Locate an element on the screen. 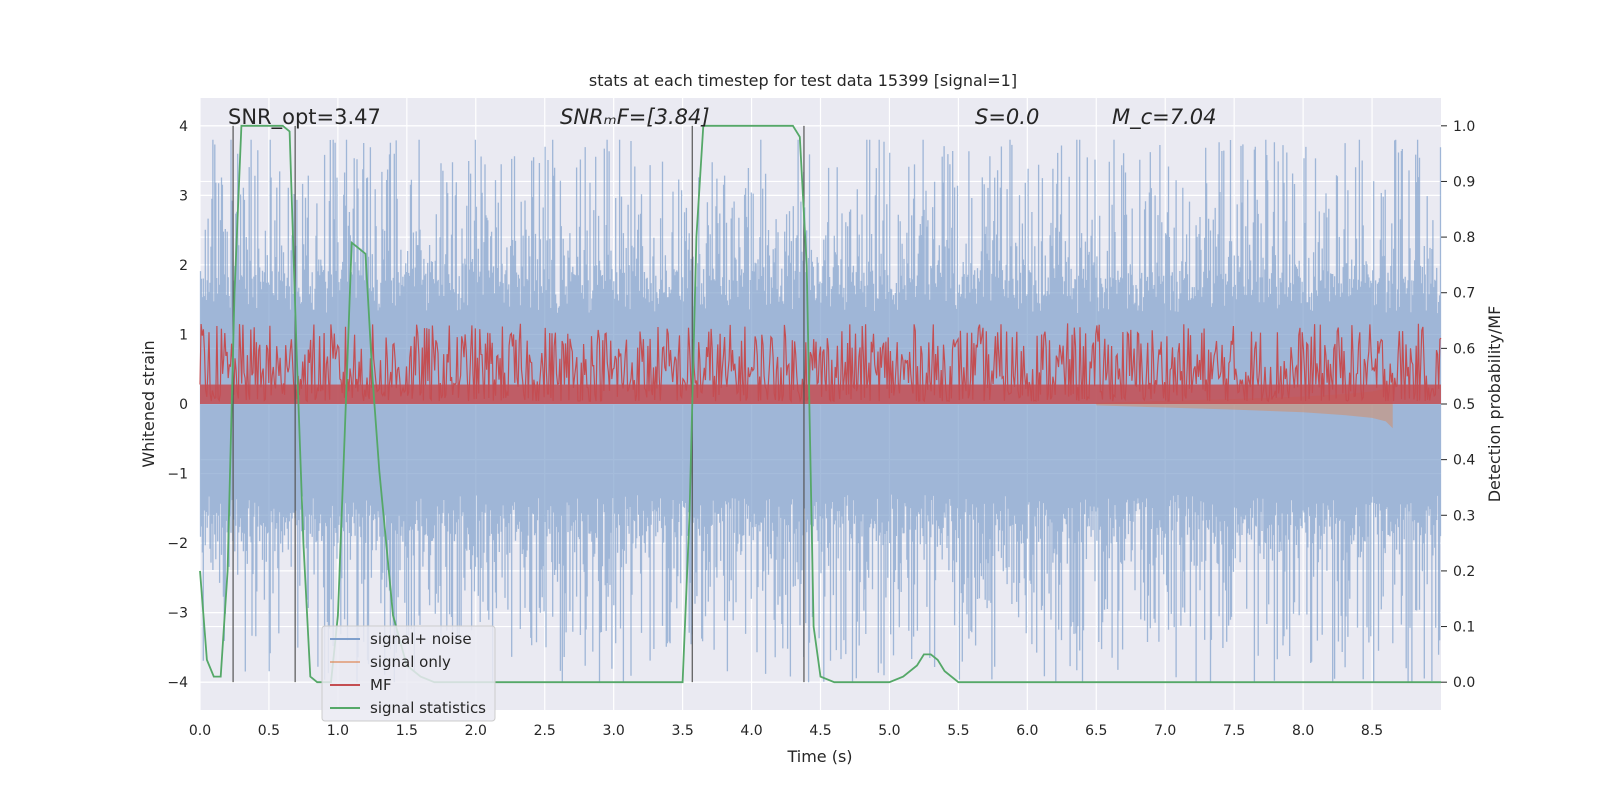 The width and height of the screenshot is (1600, 800). x-tick-label: 8.0 is located at coordinates (1303, 731).